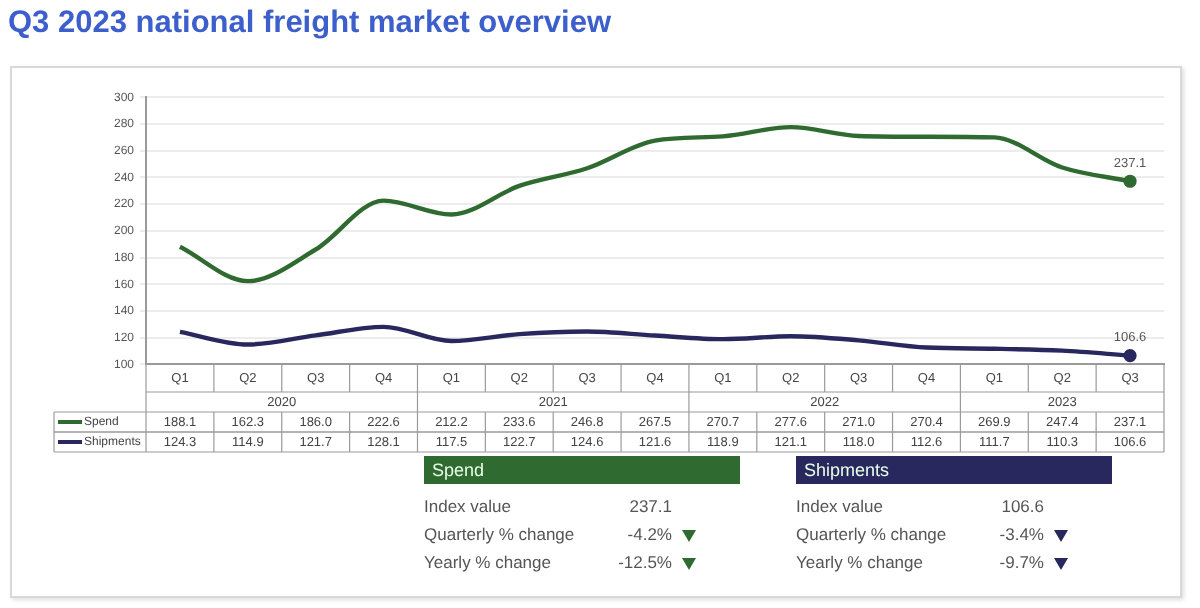 This screenshot has height=608, width=1200. What do you see at coordinates (310, 24) in the screenshot?
I see `chart-title: Q3 2023 national freight market overview` at bounding box center [310, 24].